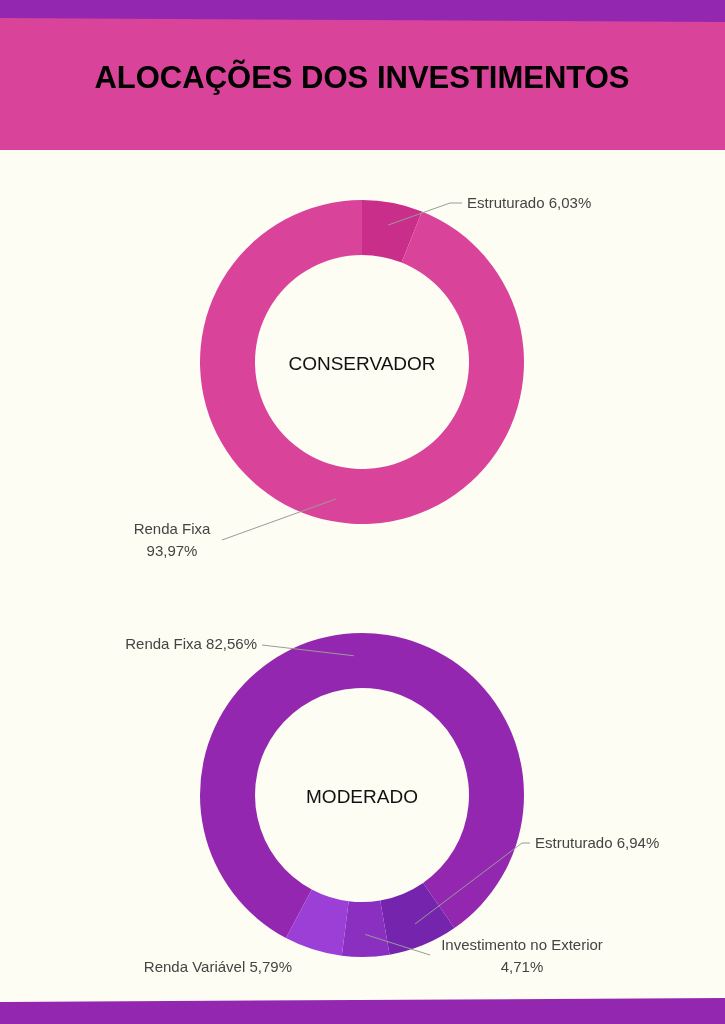 This screenshot has width=725, height=1024. What do you see at coordinates (597, 842) in the screenshot?
I see `slice-label: Estruturado 6,94%` at bounding box center [597, 842].